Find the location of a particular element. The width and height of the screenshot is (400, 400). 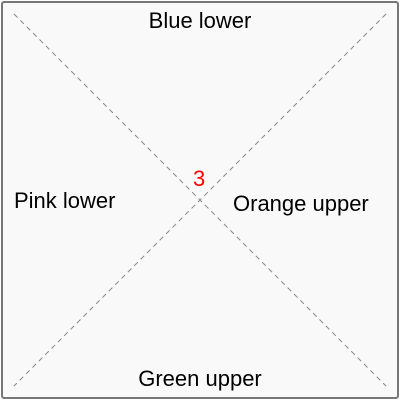

label-left-region: Pink lower is located at coordinates (65, 200).